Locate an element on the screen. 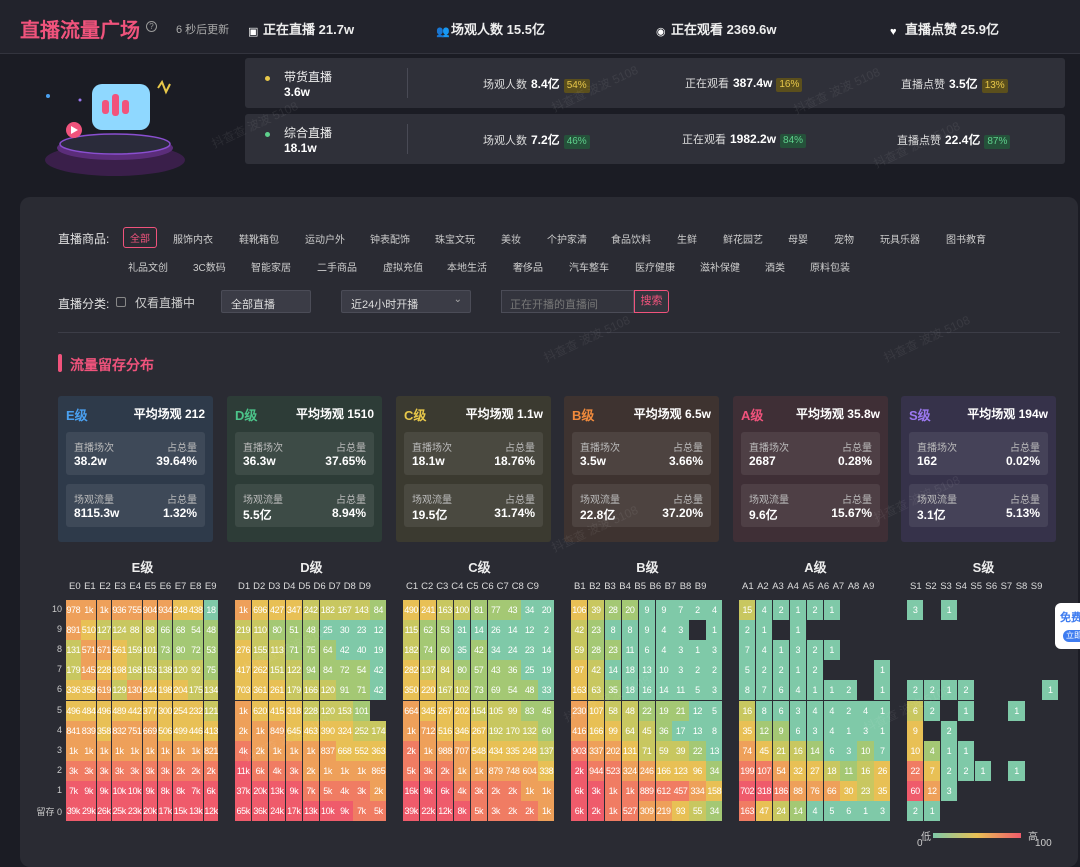 Image resolution: width=1080 pixels, height=867 pixels. heatmap-cell: 446 is located at coordinates (196, 730).